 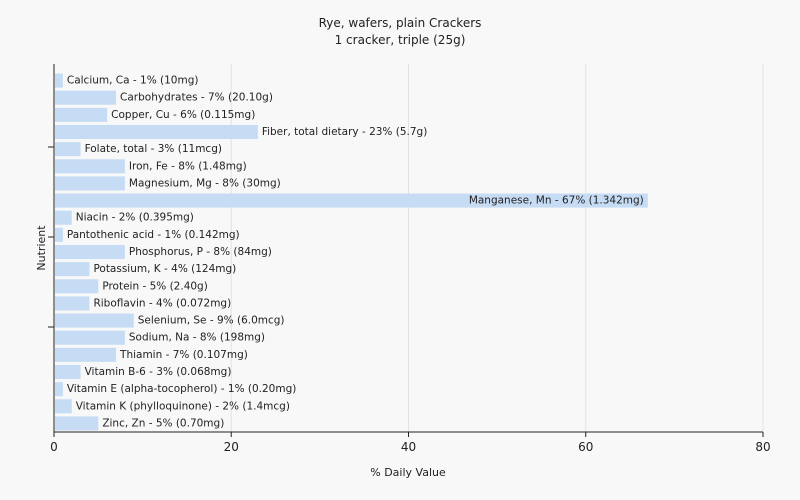 What do you see at coordinates (408, 472) in the screenshot?
I see `x-axis-label: % Daily Value` at bounding box center [408, 472].